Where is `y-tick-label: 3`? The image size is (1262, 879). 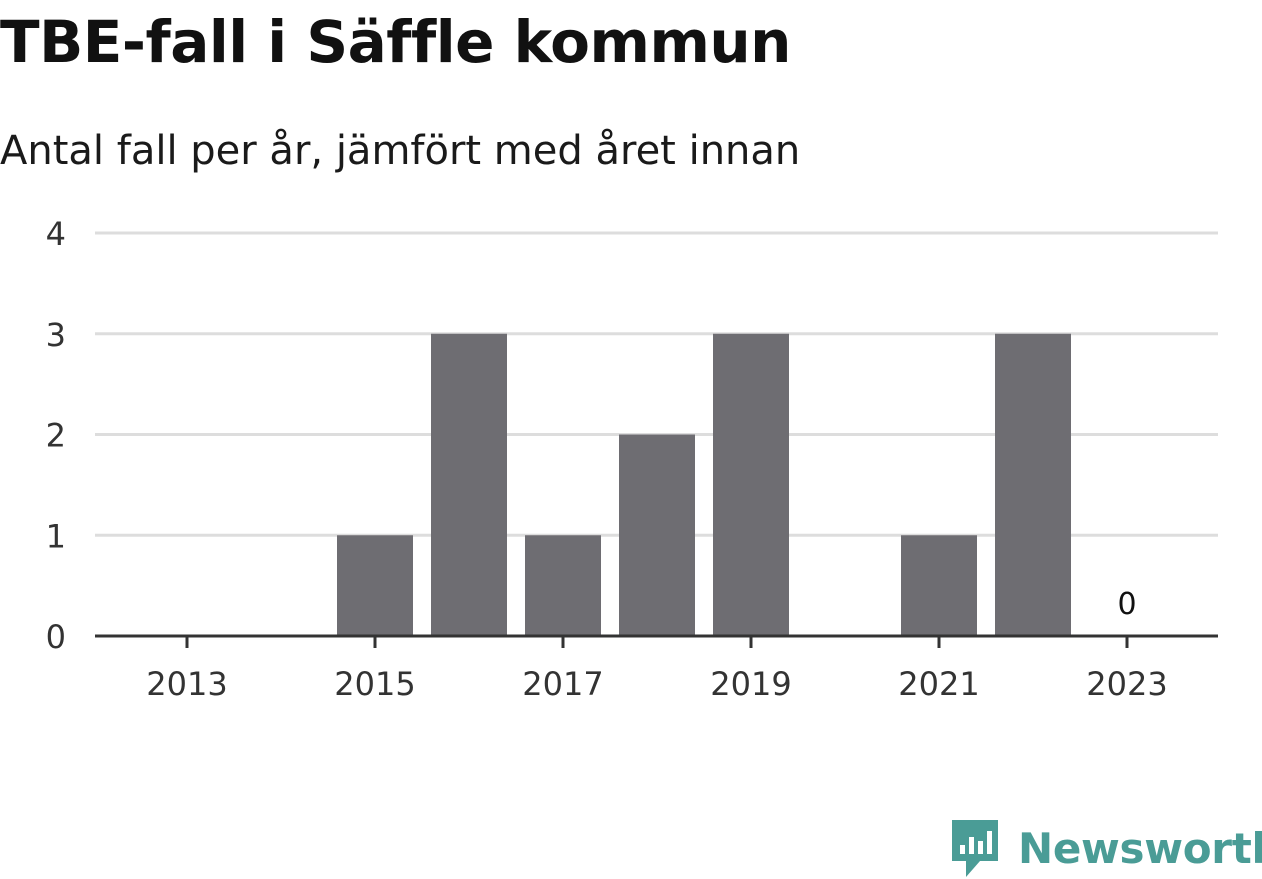 y-tick-label: 3 is located at coordinates (56, 335).